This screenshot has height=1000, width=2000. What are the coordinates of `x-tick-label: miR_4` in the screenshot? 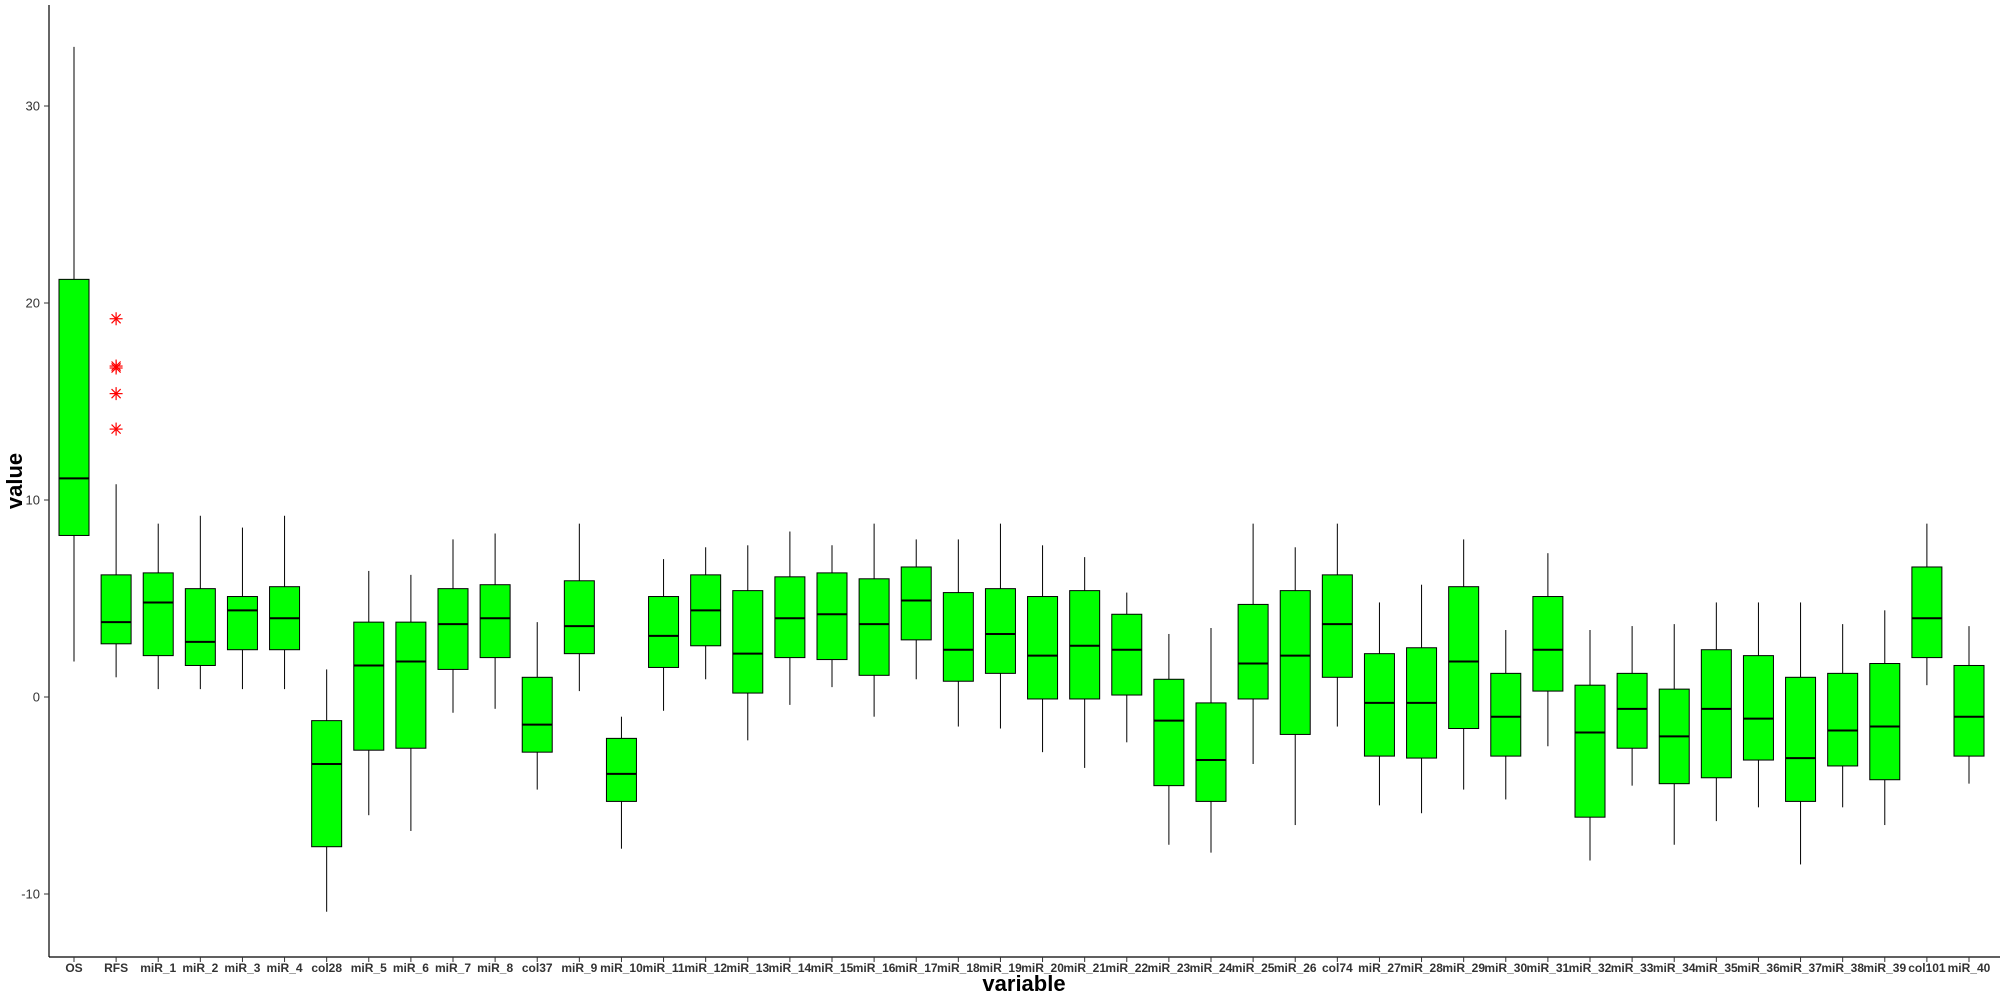 It's located at (285, 968).